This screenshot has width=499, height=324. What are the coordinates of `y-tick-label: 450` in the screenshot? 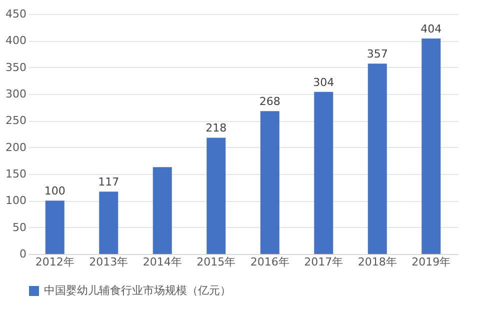 It's located at (16, 14).